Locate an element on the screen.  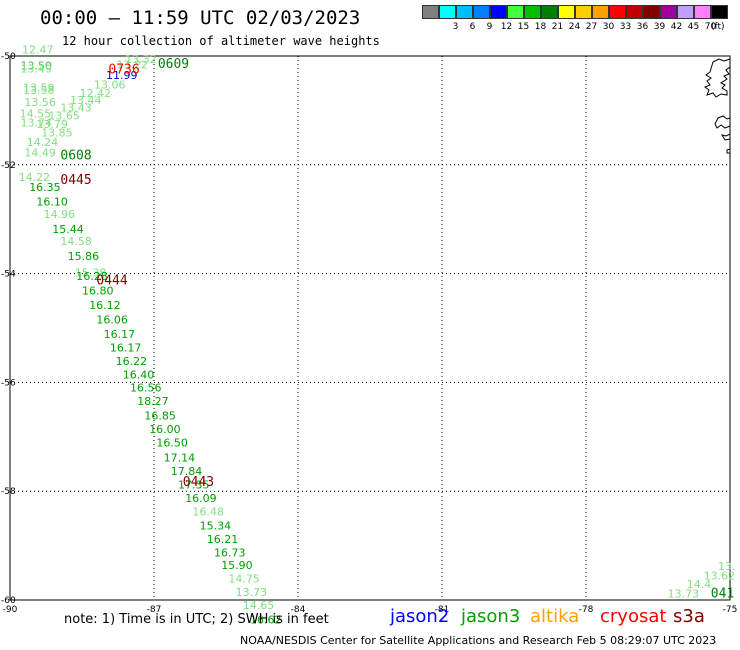
wave-height-reading: 15.90 is located at coordinates (237, 565).